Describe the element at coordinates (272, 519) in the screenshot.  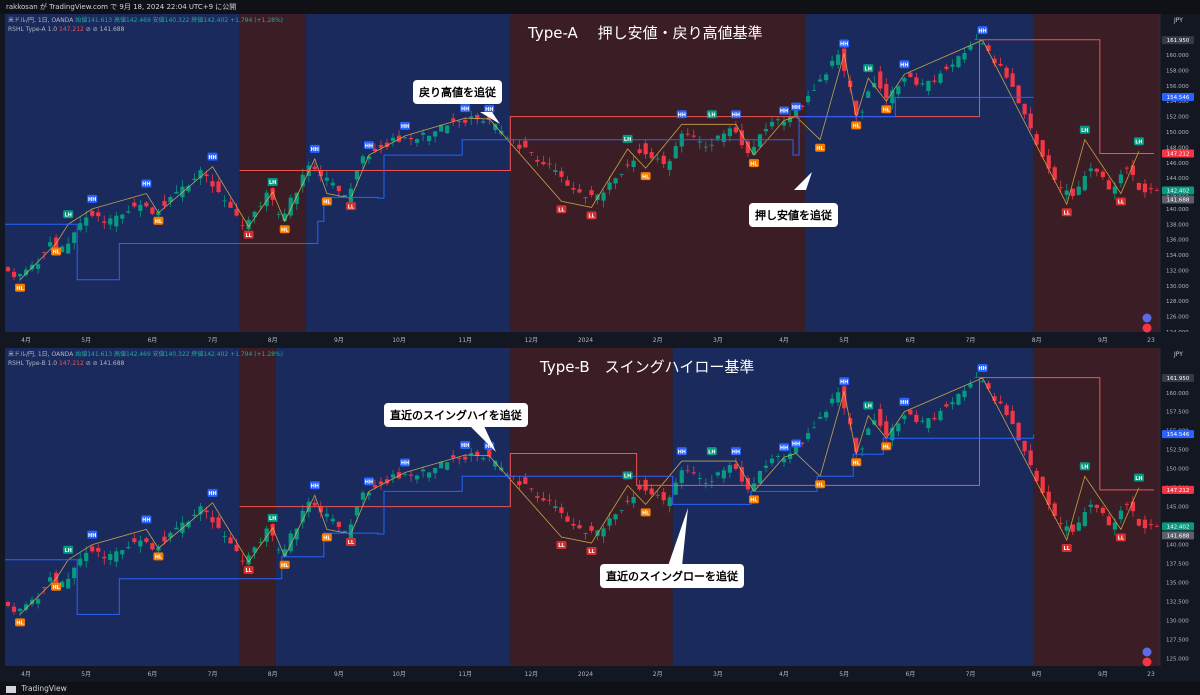
I see `svg-text: LH` at that location.